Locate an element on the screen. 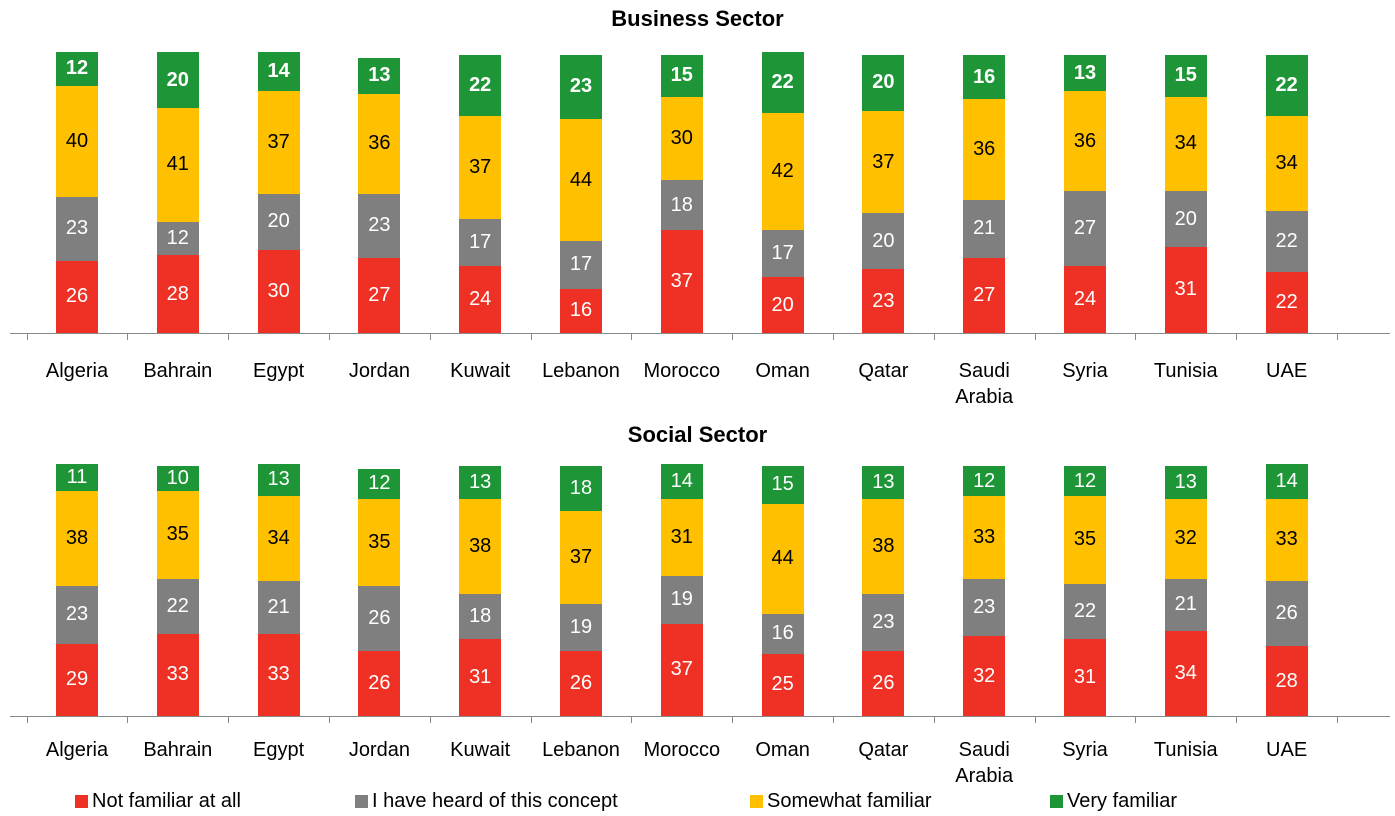 The height and width of the screenshot is (816, 1395). value-label: 20 is located at coordinates (1185, 218).